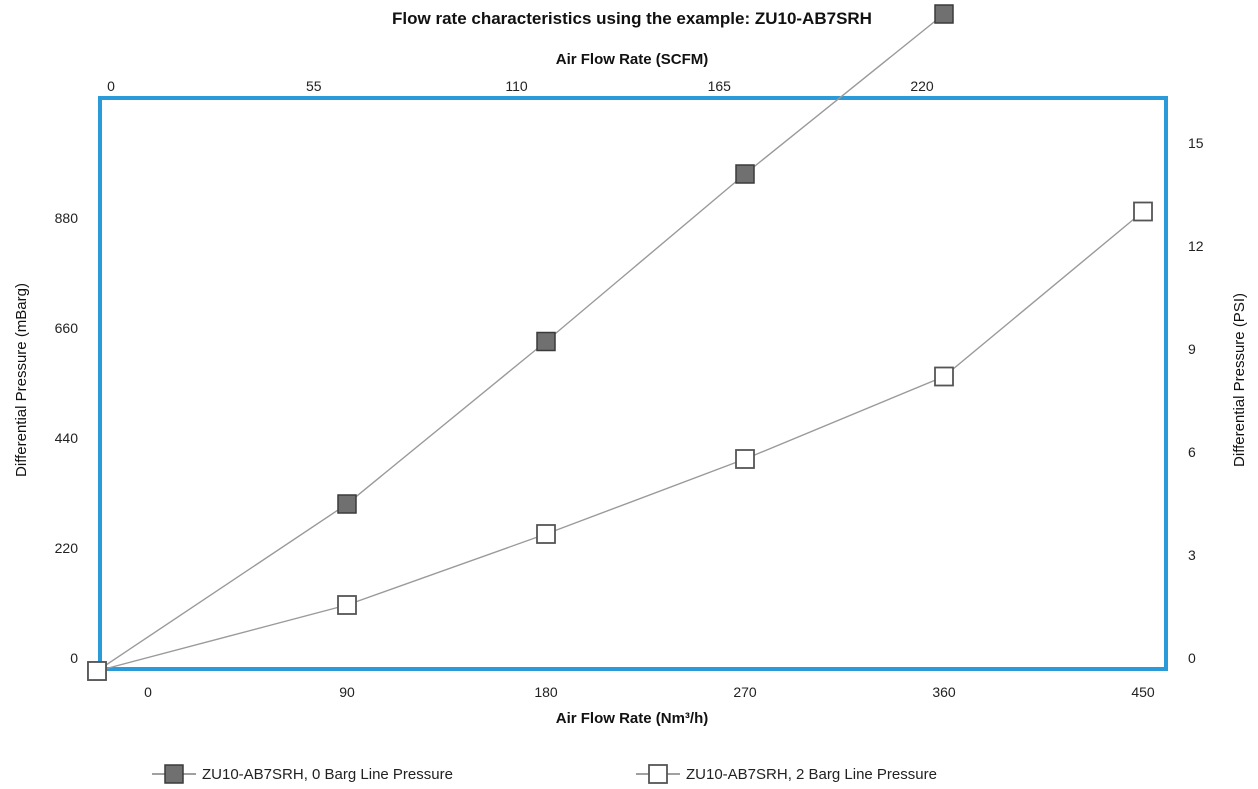 The image size is (1258, 789). Describe the element at coordinates (67, 218) in the screenshot. I see `y-tick-label: 880` at that location.